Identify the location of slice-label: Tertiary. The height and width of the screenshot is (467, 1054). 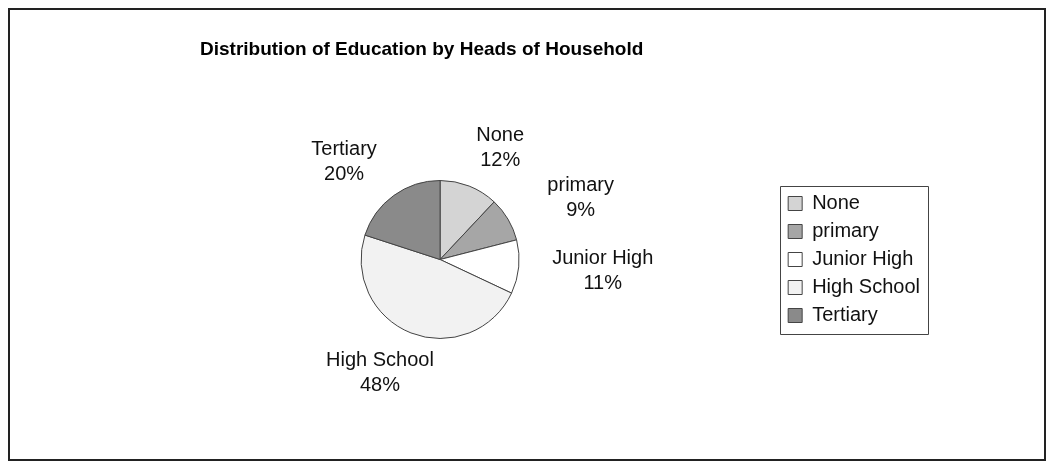
(344, 148).